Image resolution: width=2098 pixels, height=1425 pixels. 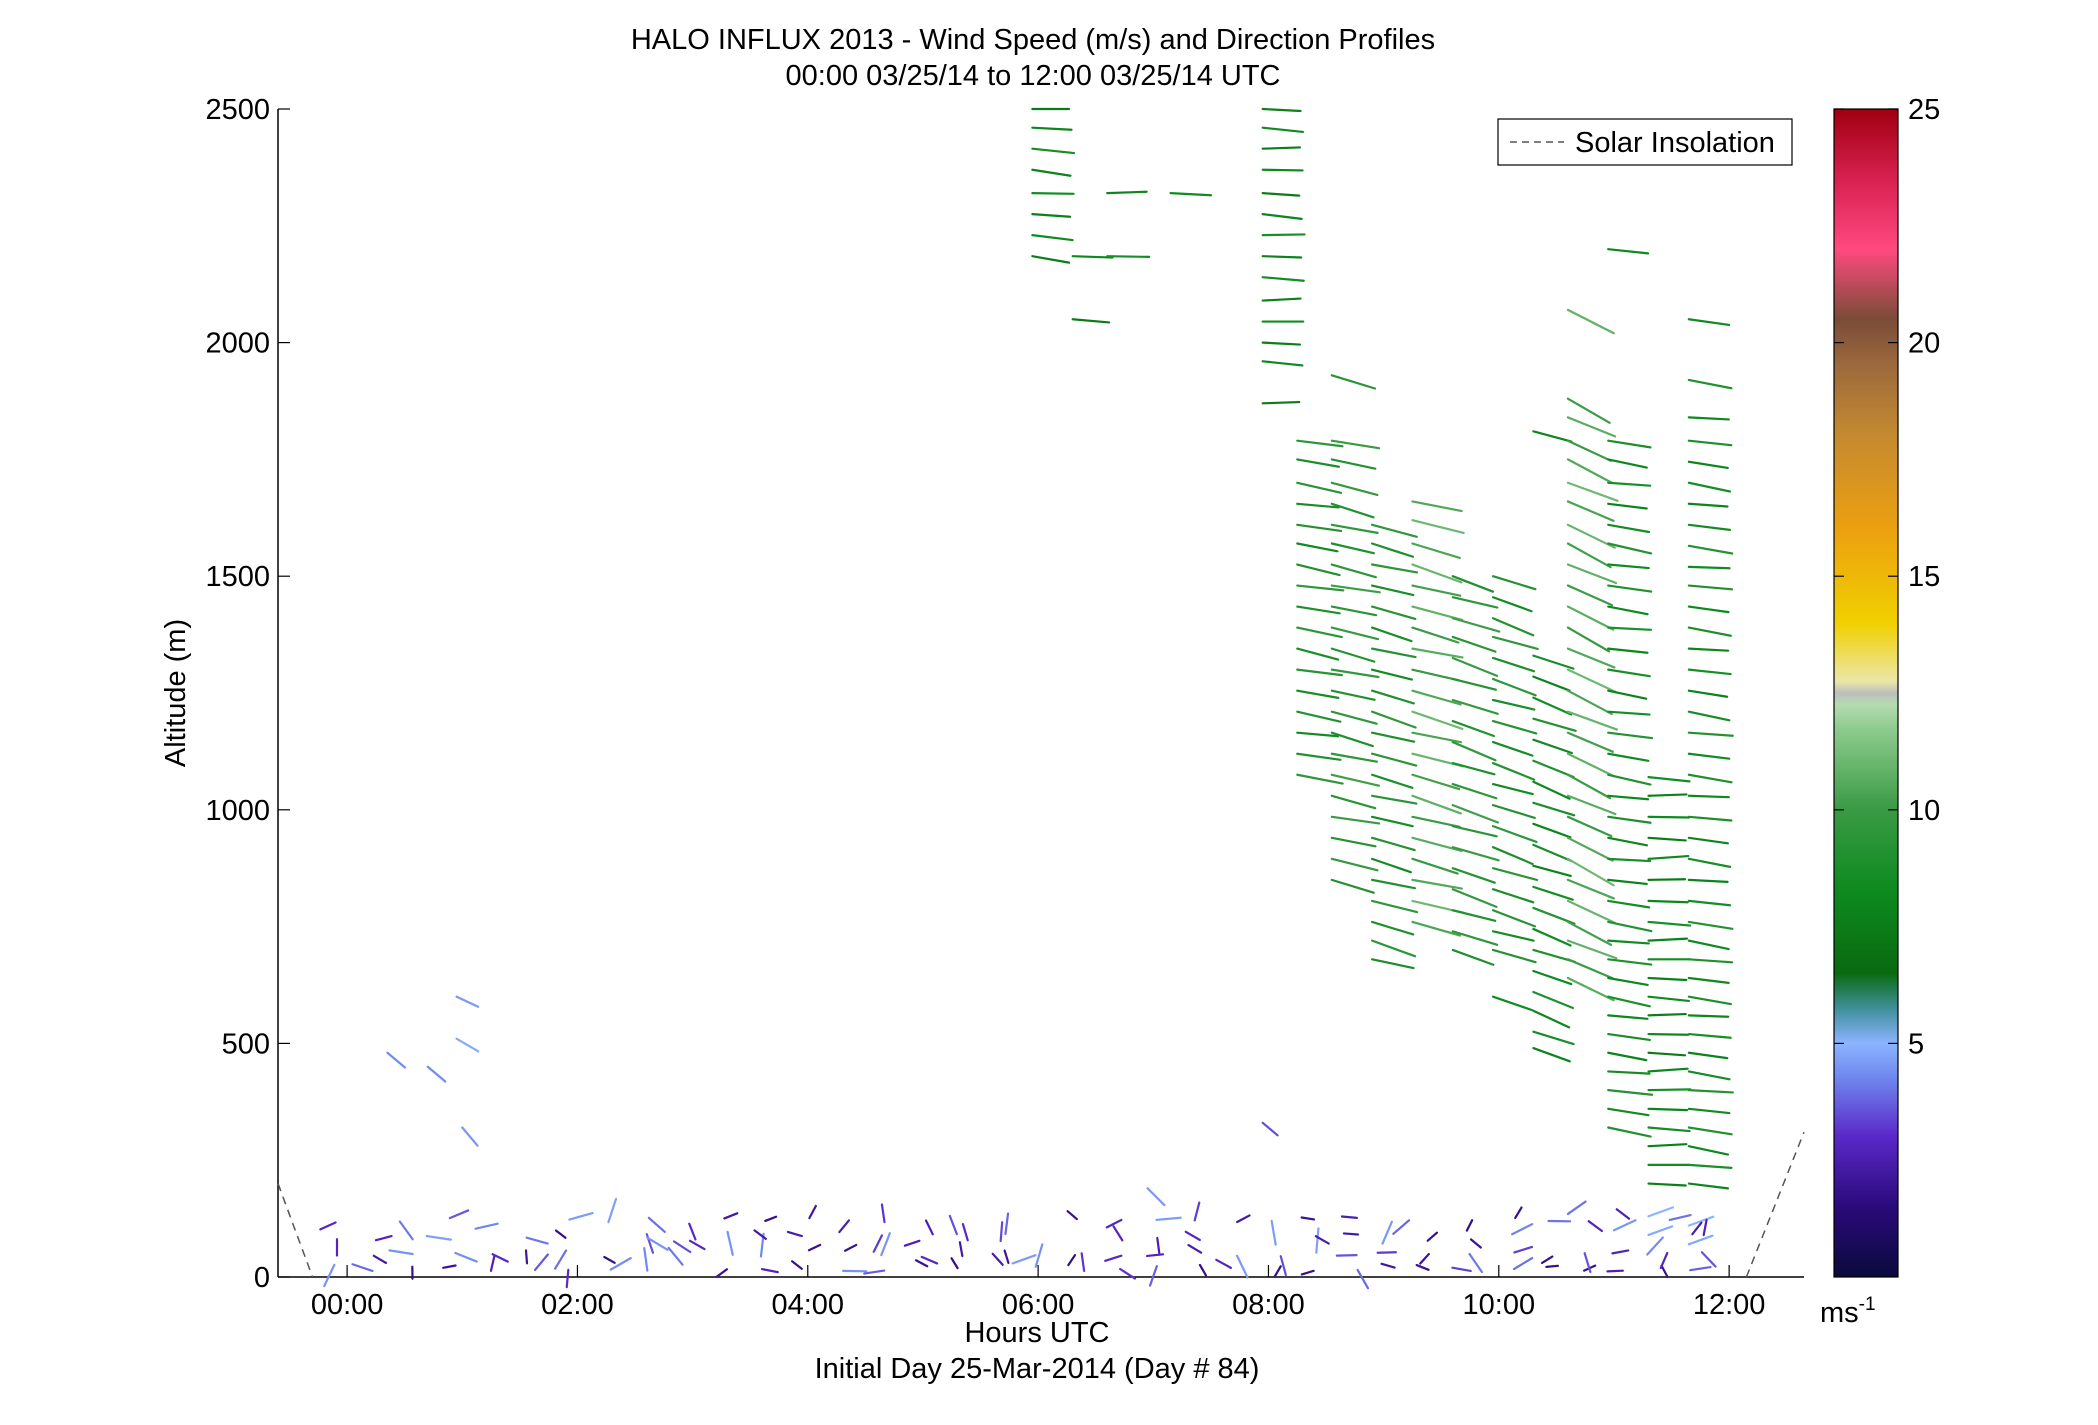 What do you see at coordinates (237, 344) in the screenshot?
I see `y-tick-label: 2000` at bounding box center [237, 344].